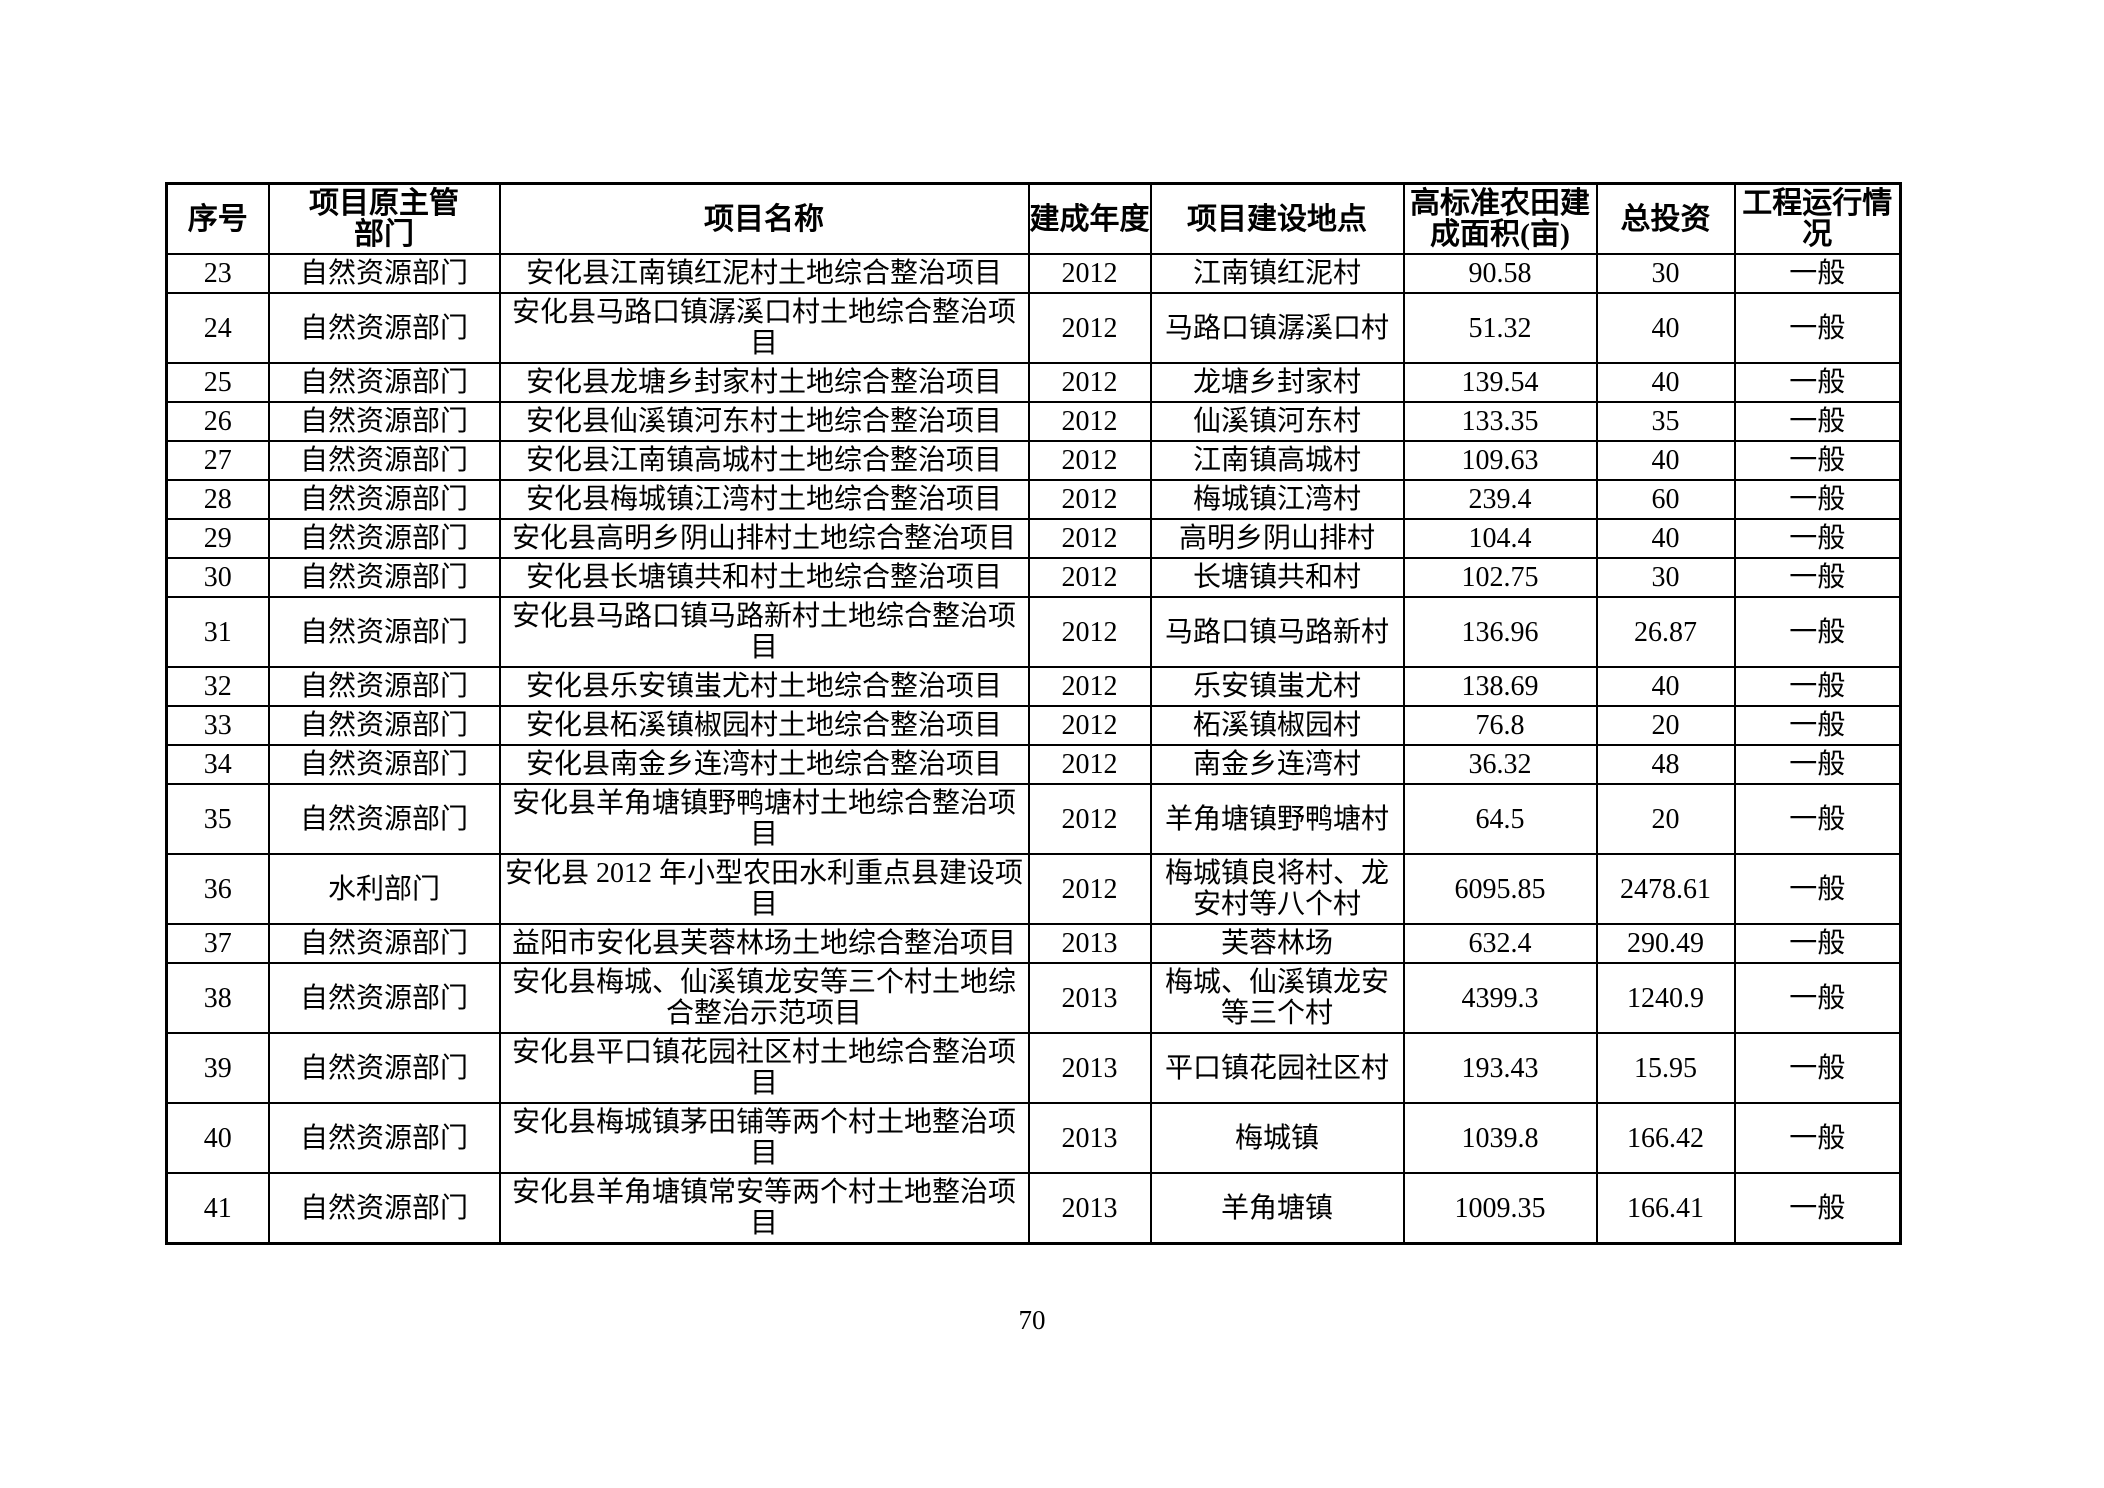  What do you see at coordinates (217, 686) in the screenshot?
I see `cell-index: 32` at bounding box center [217, 686].